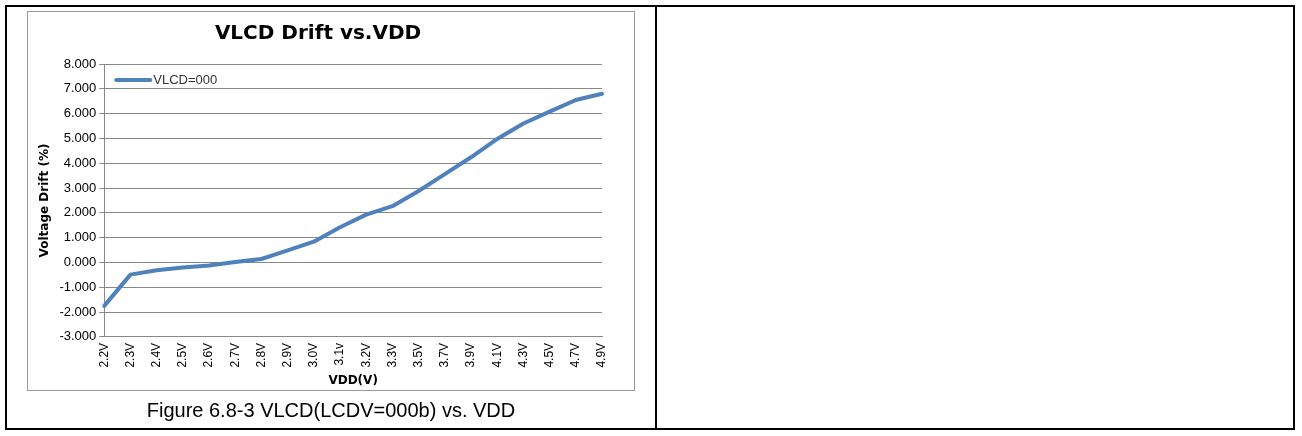  I want to click on x-axis-title: VDD(V), so click(353, 379).